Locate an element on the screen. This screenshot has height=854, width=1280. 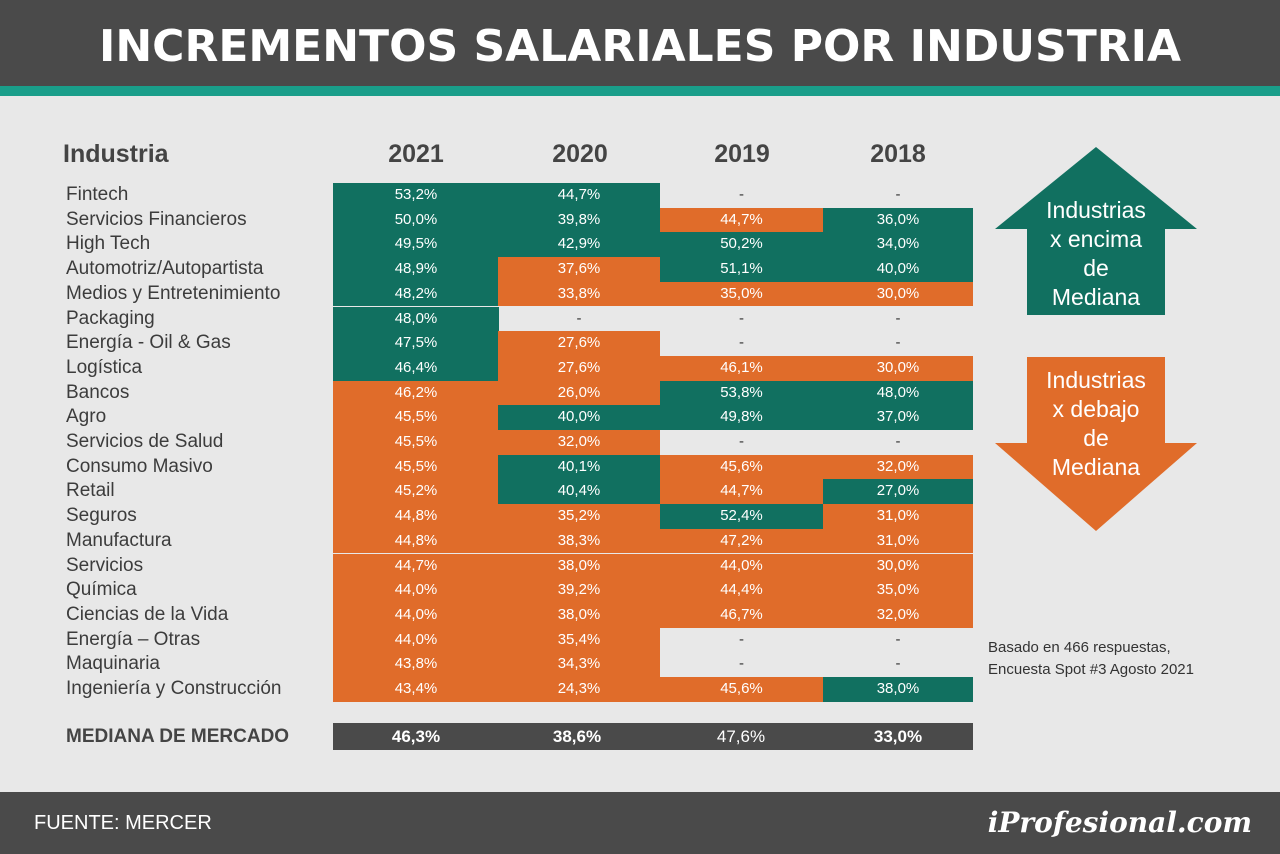
title-accent-stripe is located at coordinates (640, 91).